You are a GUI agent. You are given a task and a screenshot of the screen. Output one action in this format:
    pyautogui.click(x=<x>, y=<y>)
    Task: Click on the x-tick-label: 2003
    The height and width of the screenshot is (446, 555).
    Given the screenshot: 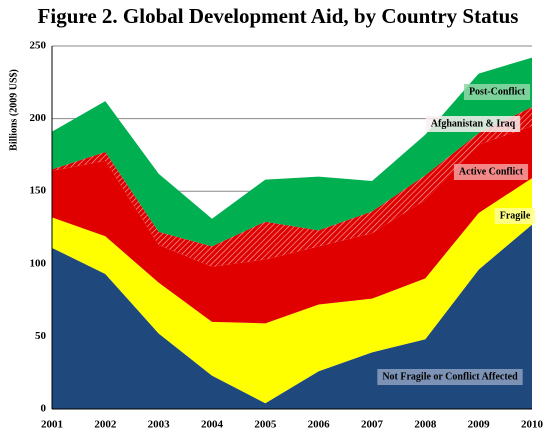 What is the action you would take?
    pyautogui.click(x=159, y=425)
    